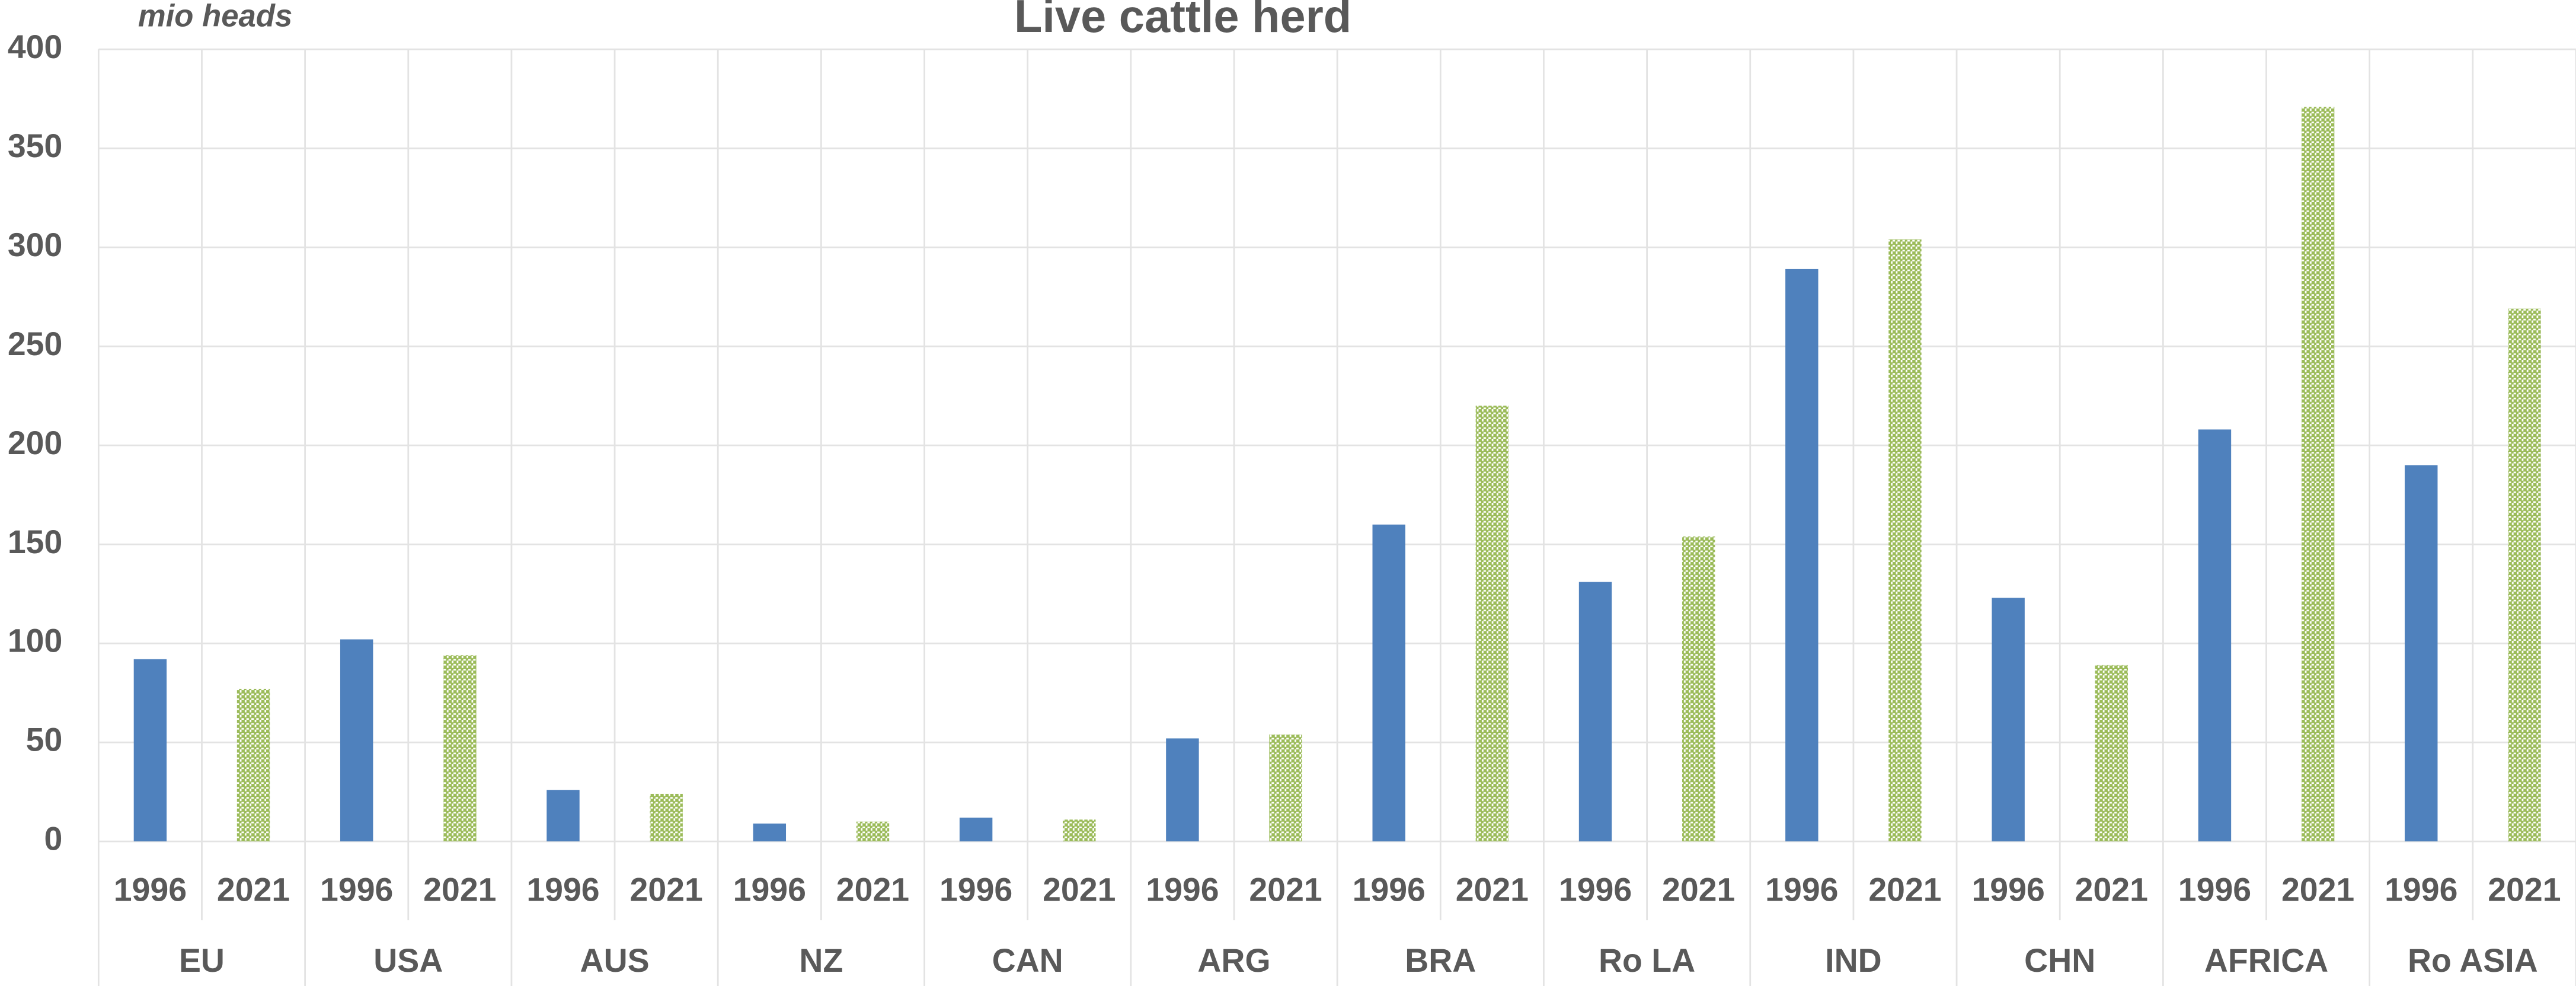  What do you see at coordinates (215, 16) in the screenshot?
I see `y-axis-label: mio heads` at bounding box center [215, 16].